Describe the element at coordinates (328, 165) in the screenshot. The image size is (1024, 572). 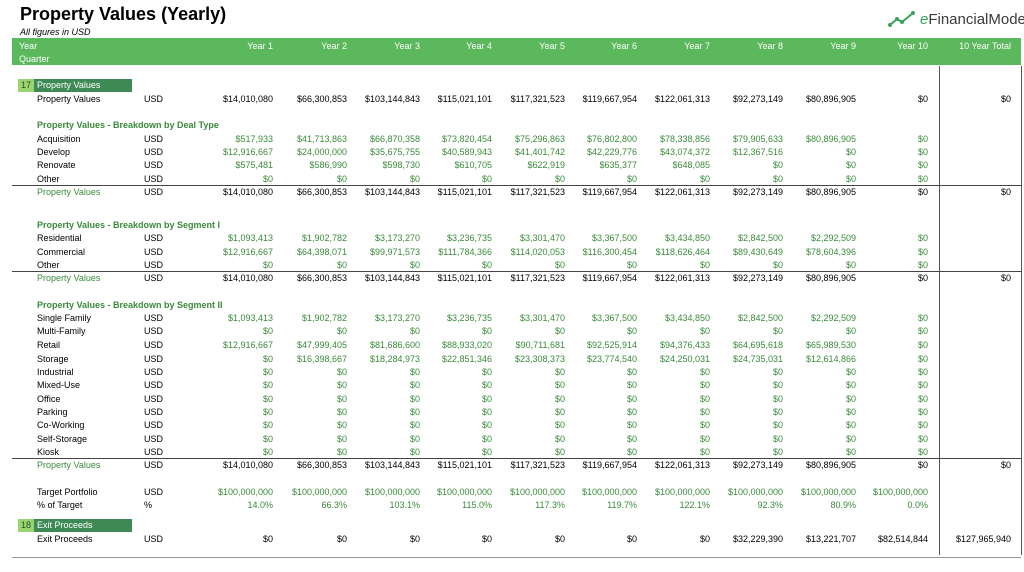
I see `cell-year-2: $586,990` at that location.